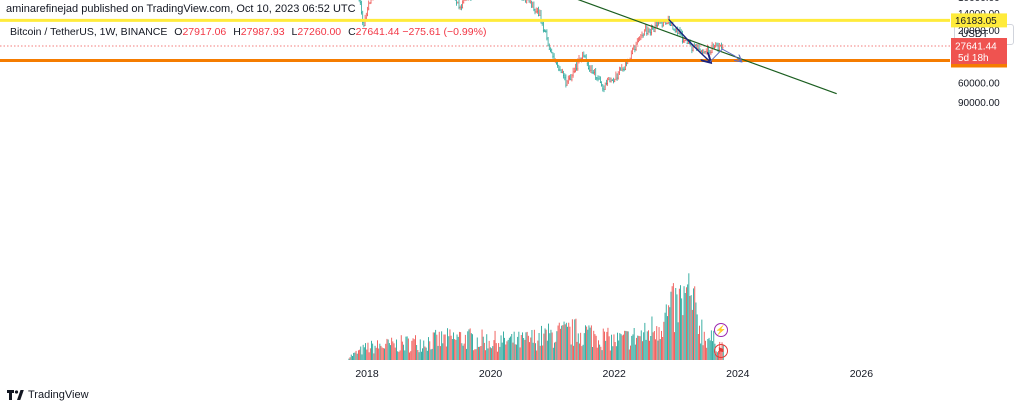 This screenshot has width=1024, height=412. What do you see at coordinates (721, 351) in the screenshot?
I see `flag-icon: ⚑` at bounding box center [721, 351].